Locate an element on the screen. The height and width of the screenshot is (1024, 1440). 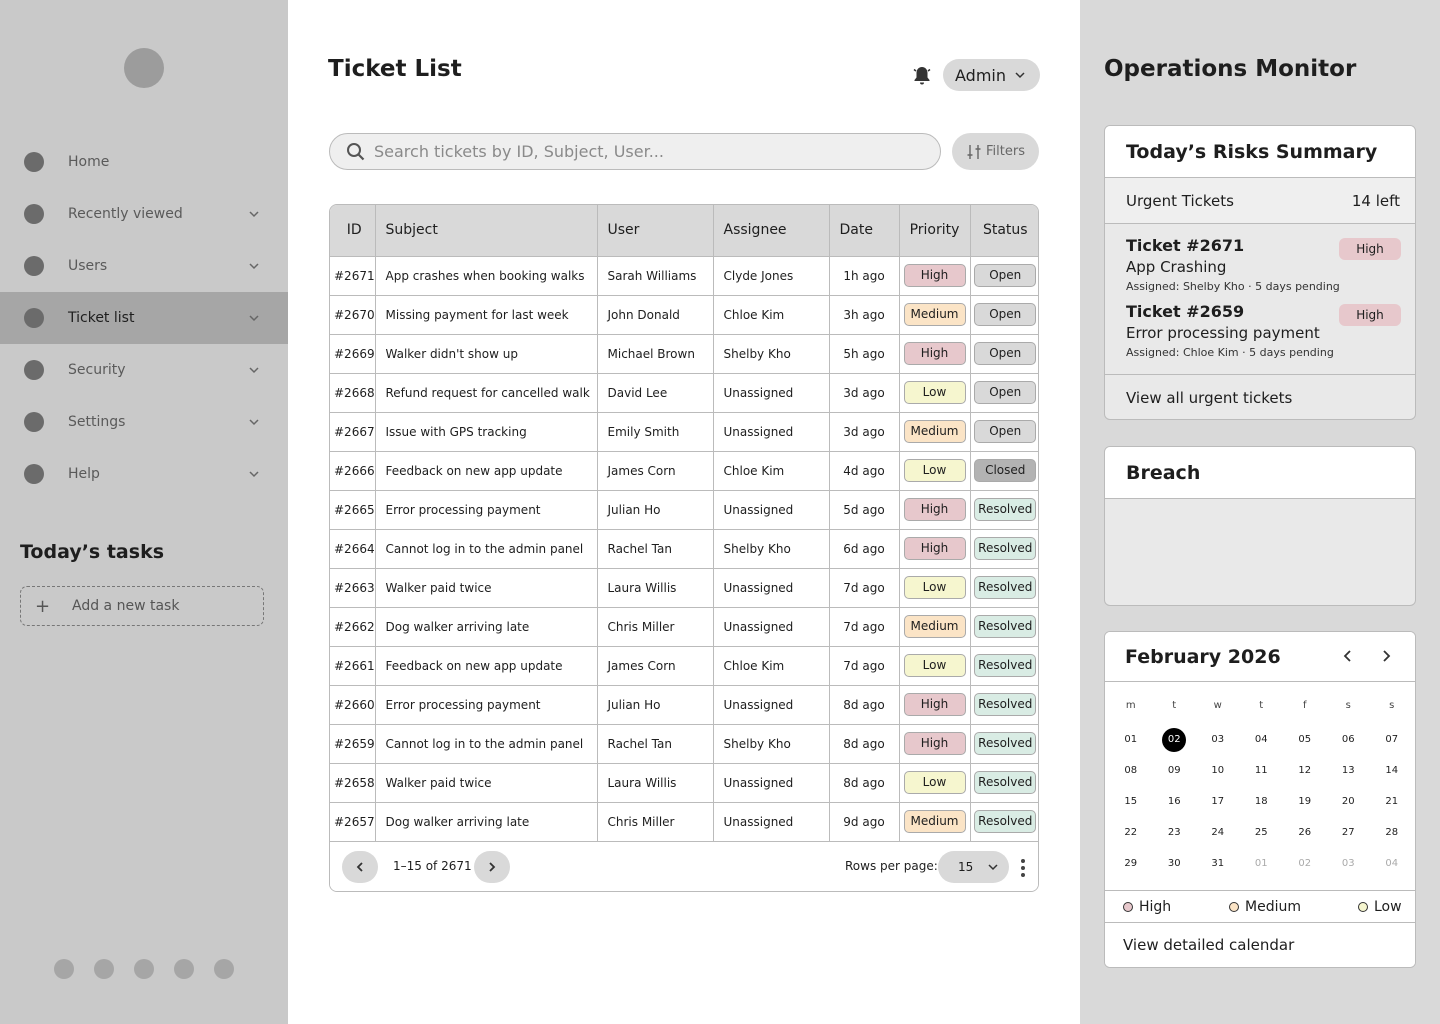
calendar-day: 05 is located at coordinates (1305, 747).